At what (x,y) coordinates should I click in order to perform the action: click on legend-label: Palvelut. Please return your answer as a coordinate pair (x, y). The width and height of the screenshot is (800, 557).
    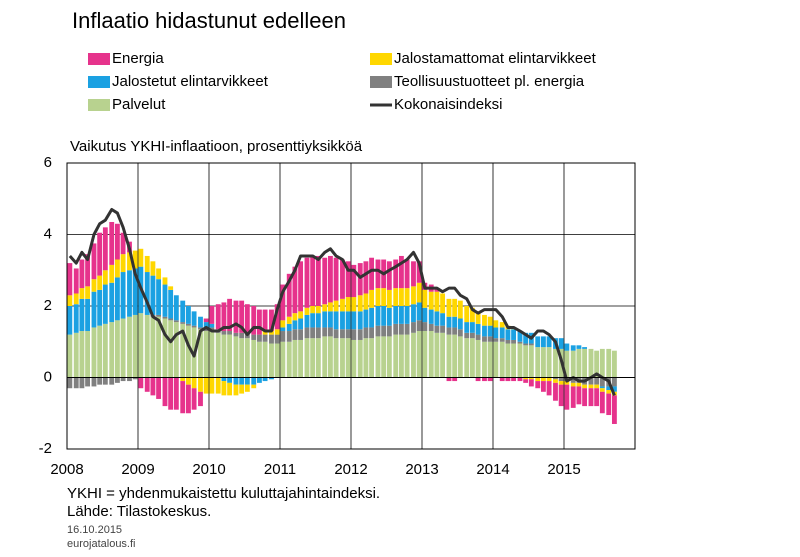
    Looking at the image, I should click on (139, 104).